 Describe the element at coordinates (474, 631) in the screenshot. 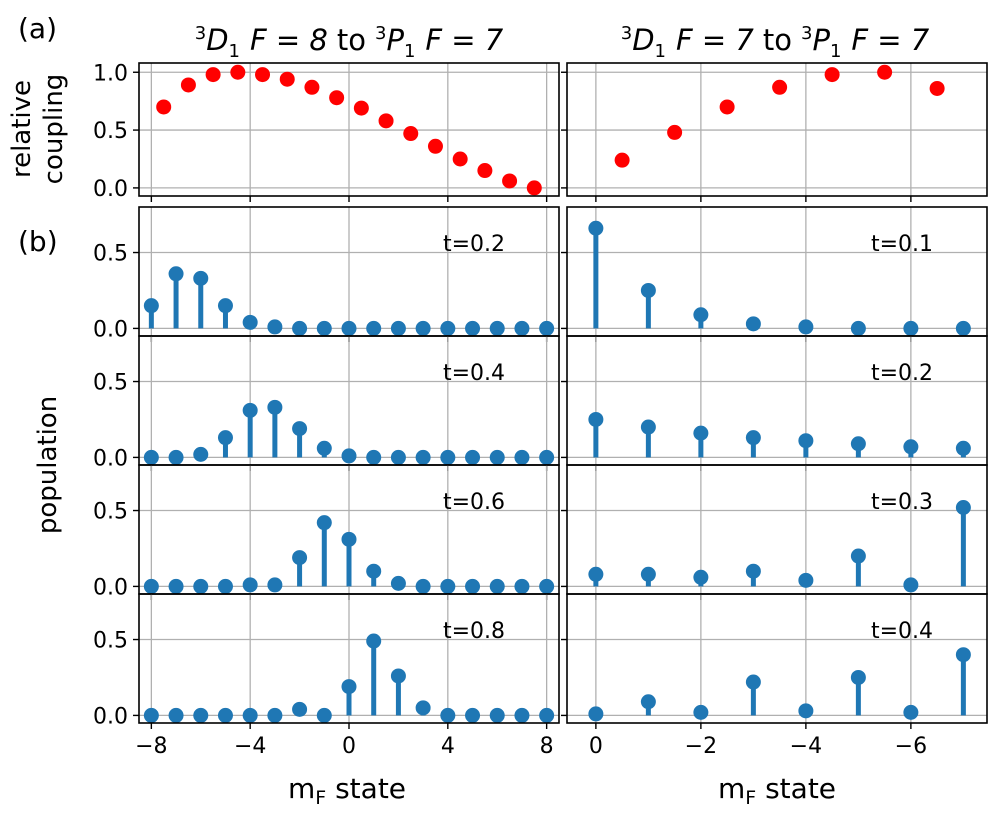

I see `time-label: t=0.8` at that location.